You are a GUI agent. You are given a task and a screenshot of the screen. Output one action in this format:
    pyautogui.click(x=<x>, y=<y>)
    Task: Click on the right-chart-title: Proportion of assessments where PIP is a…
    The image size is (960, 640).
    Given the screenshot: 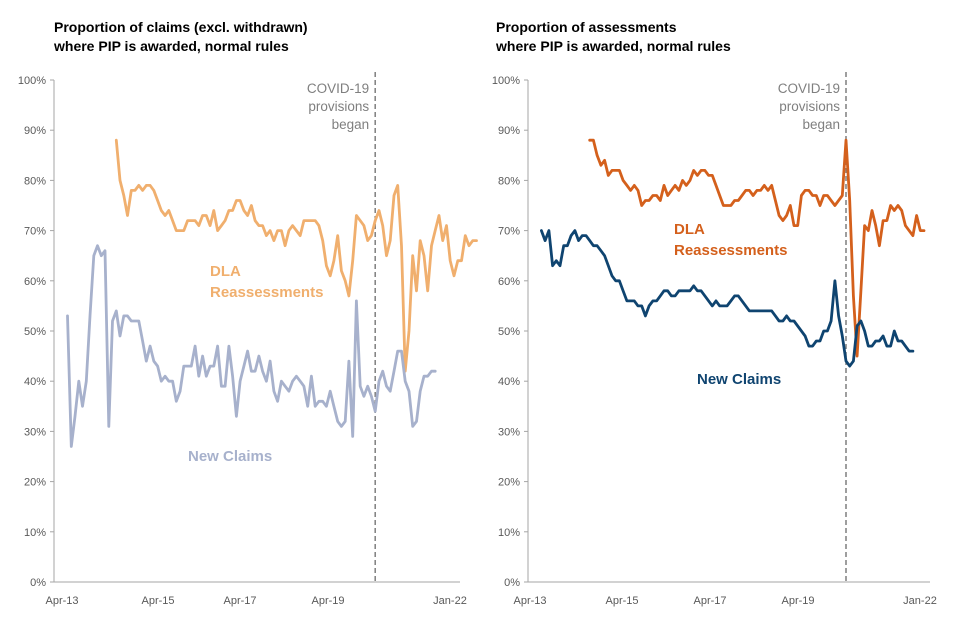 What is the action you would take?
    pyautogui.click(x=613, y=36)
    